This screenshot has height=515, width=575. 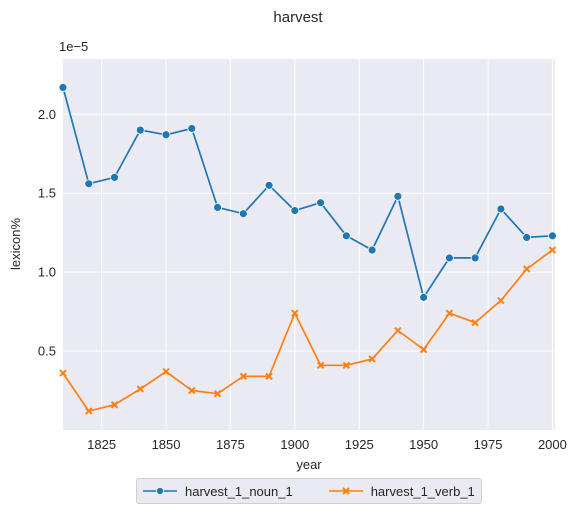 What do you see at coordinates (160, 491) in the screenshot?
I see `legend-noun-marker` at bounding box center [160, 491].